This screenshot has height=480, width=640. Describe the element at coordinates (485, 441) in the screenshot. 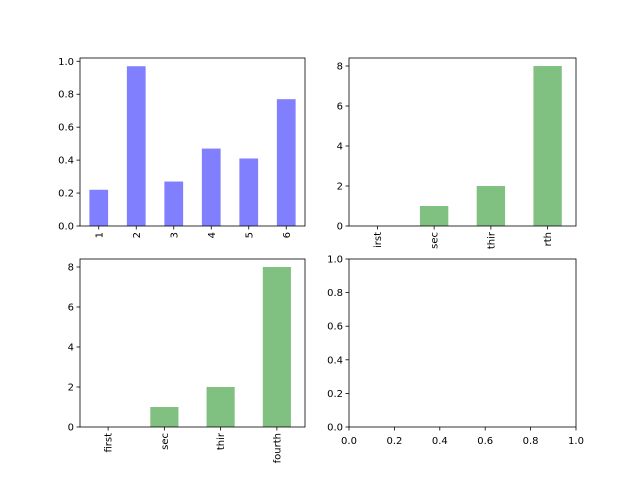

I see `xtick-label: 0.6` at that location.